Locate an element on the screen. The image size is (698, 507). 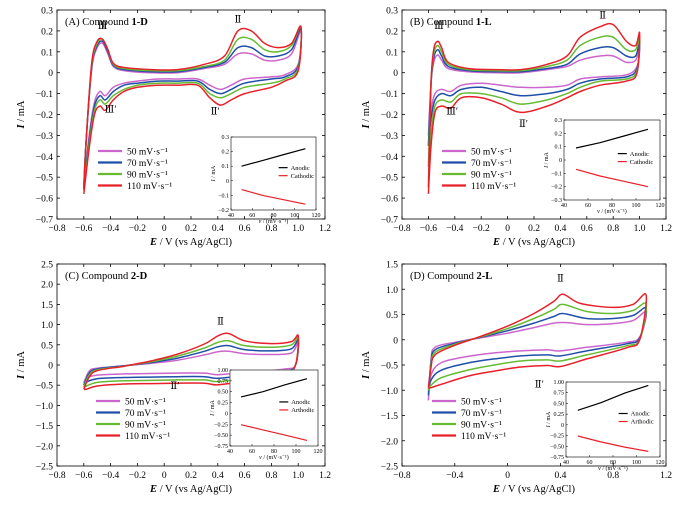
x-tick-label: 0.4 is located at coordinates (560, 476).